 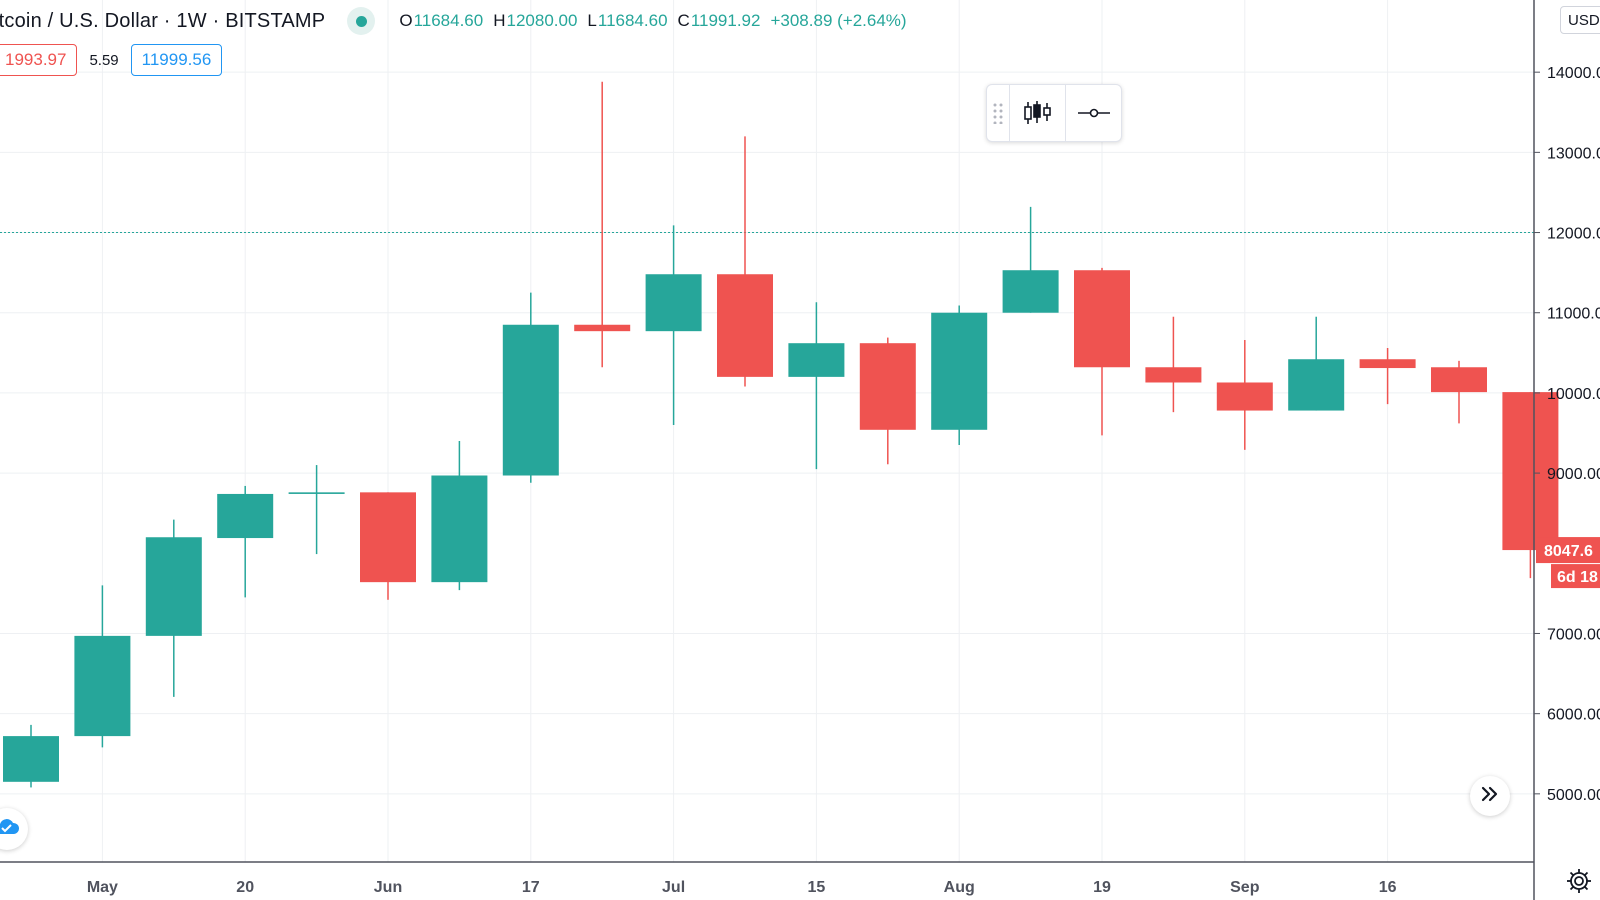 I want to click on countdown-label: 6d 18, so click(x=1577, y=577).